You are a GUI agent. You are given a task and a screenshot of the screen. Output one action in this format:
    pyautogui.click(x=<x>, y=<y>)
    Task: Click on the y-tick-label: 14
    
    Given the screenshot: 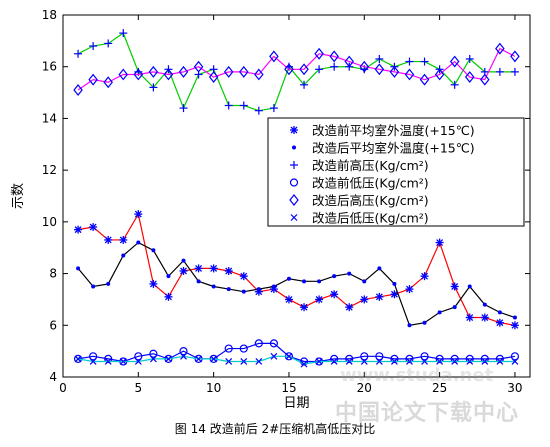 What is the action you would take?
    pyautogui.click(x=49, y=118)
    